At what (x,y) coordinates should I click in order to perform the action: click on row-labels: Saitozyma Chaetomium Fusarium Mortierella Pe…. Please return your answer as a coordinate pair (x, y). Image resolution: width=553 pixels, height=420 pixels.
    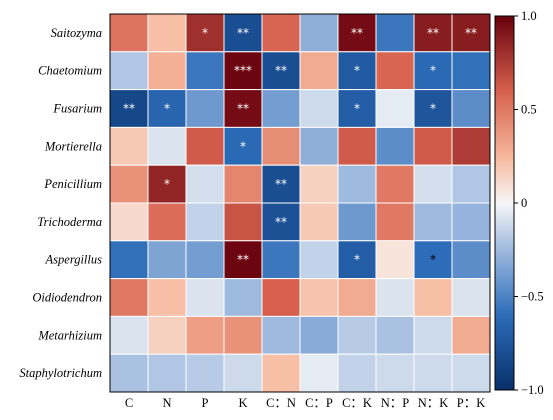
    Looking at the image, I should click on (60, 203).